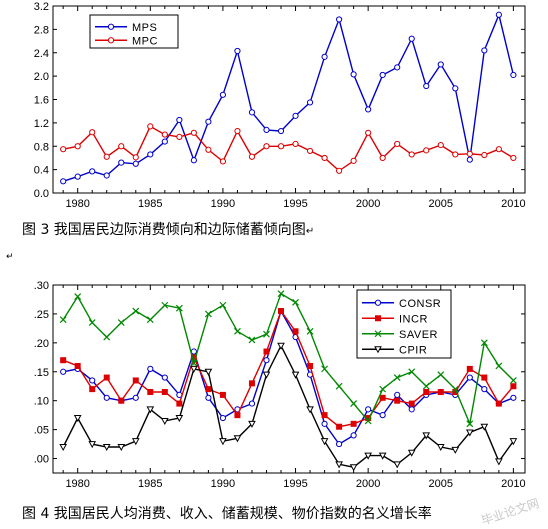  I want to click on x-tick-label: 1980, so click(77, 484).